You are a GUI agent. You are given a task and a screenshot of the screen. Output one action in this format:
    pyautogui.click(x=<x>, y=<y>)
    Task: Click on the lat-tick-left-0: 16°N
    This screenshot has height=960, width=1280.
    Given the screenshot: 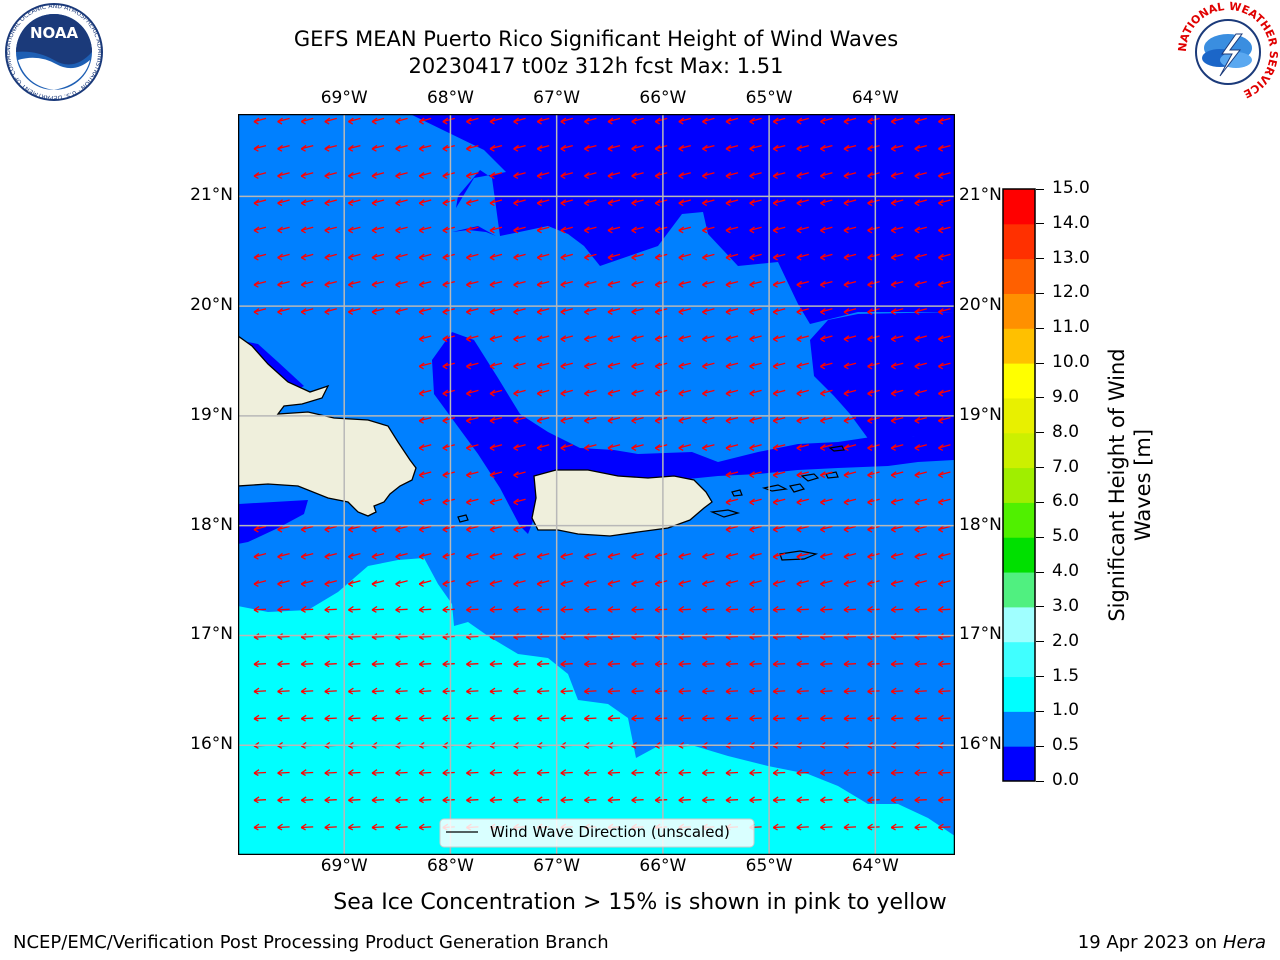 What is the action you would take?
    pyautogui.click(x=211, y=744)
    